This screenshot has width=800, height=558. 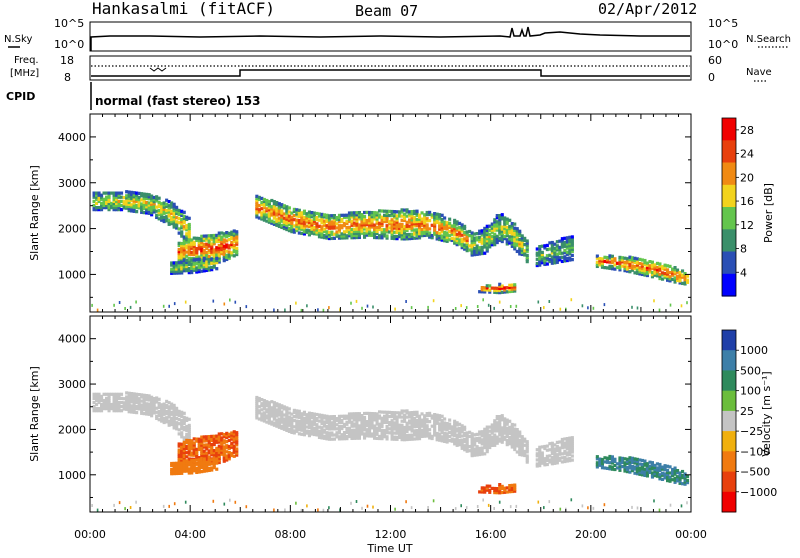 I want to click on colorbar-frame, so click(x=729, y=207).